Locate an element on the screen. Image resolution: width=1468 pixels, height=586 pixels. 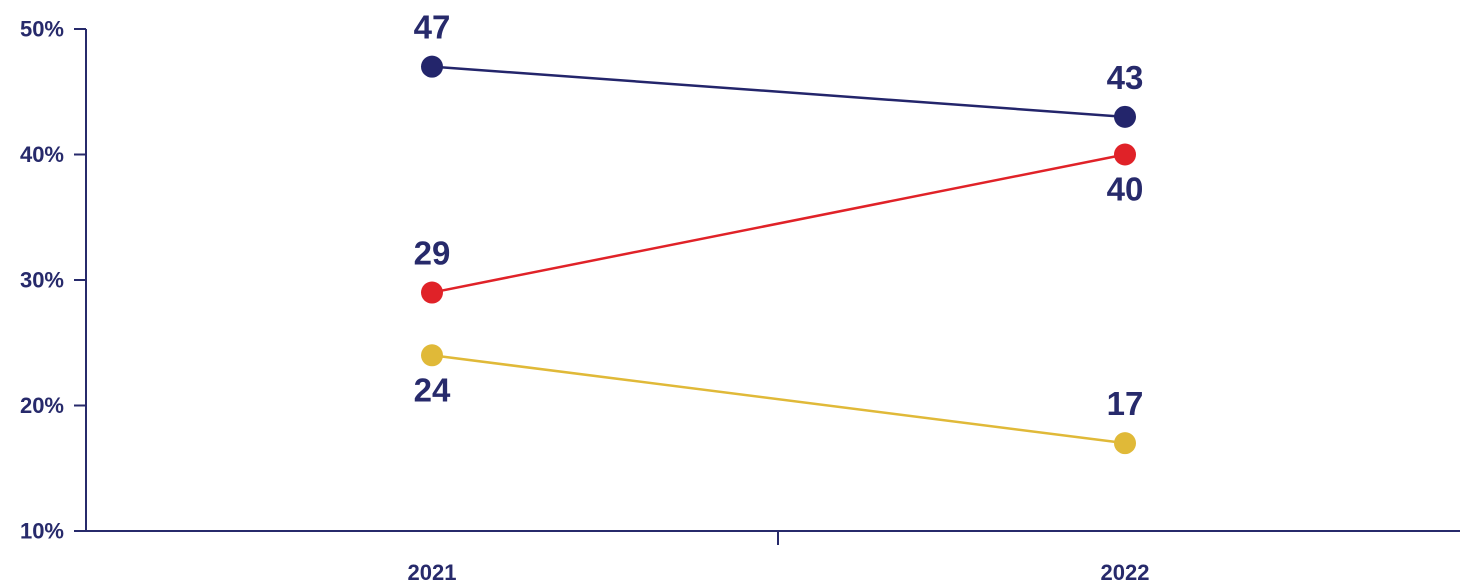
x-axis-tick-labels: 2021 2022 is located at coordinates (779, 572).